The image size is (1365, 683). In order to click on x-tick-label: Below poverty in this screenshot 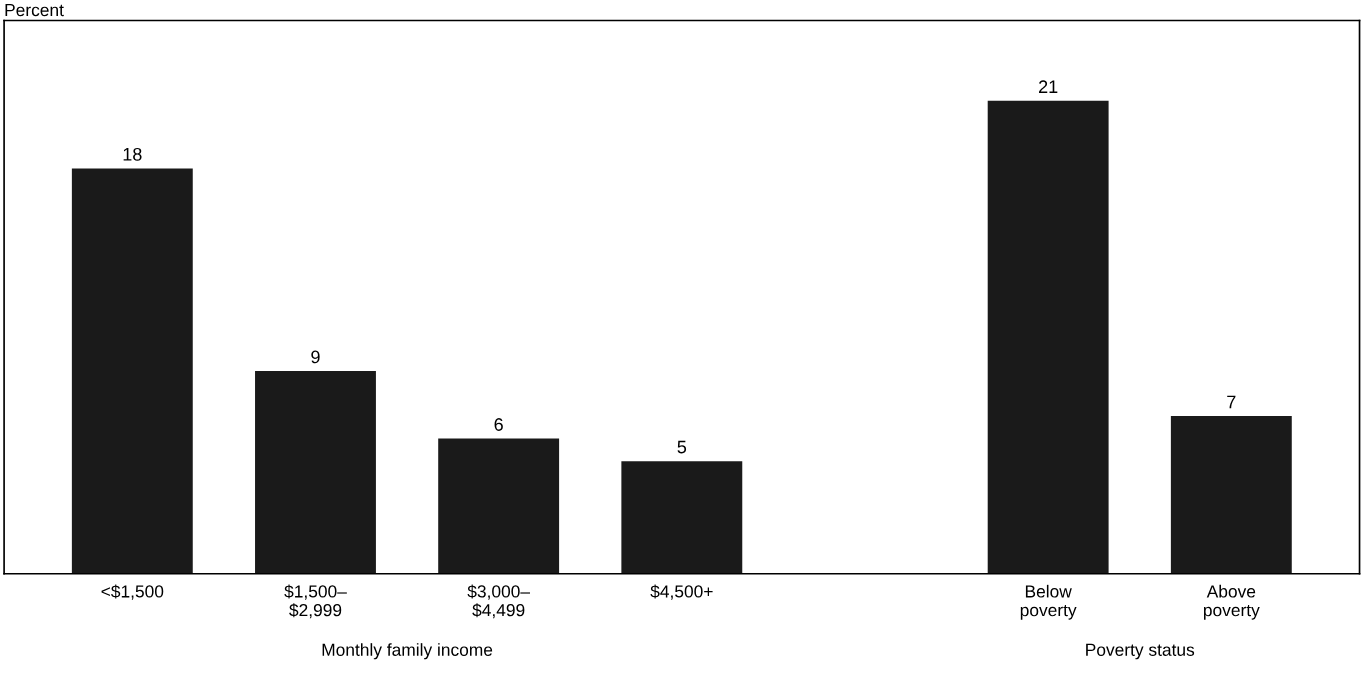, I will do `click(1048, 602)`.